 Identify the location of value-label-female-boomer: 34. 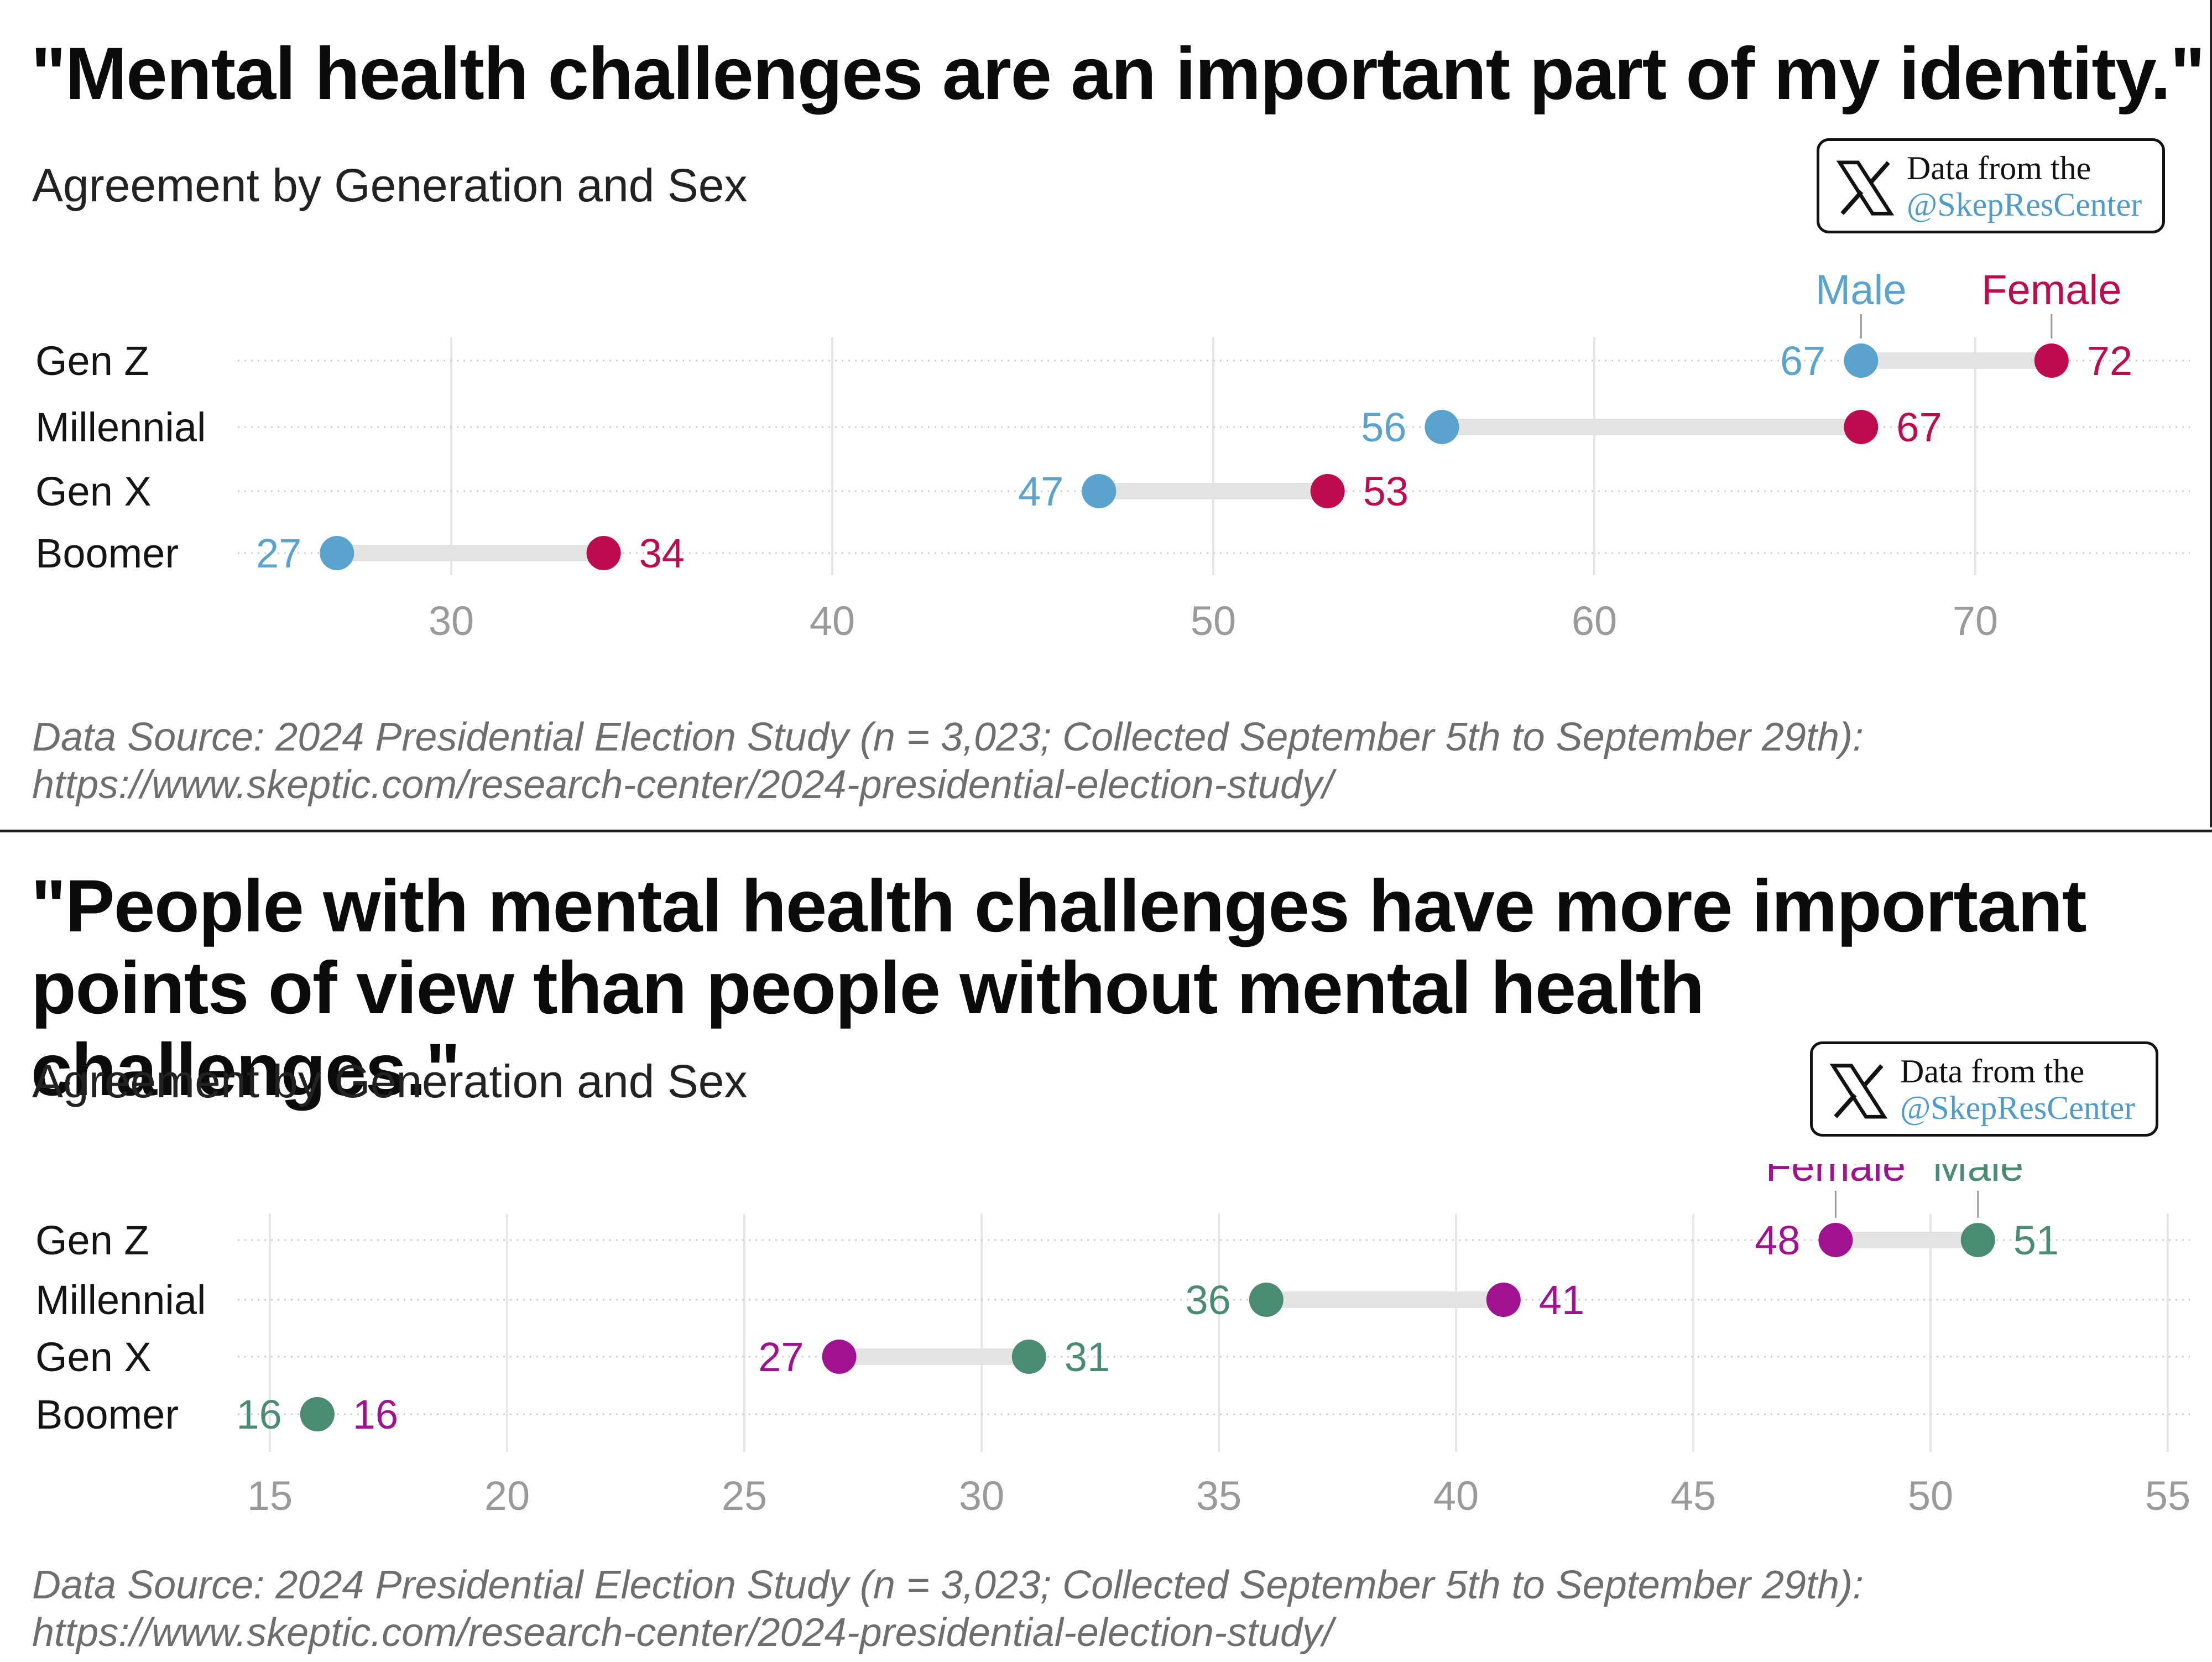
(662, 553).